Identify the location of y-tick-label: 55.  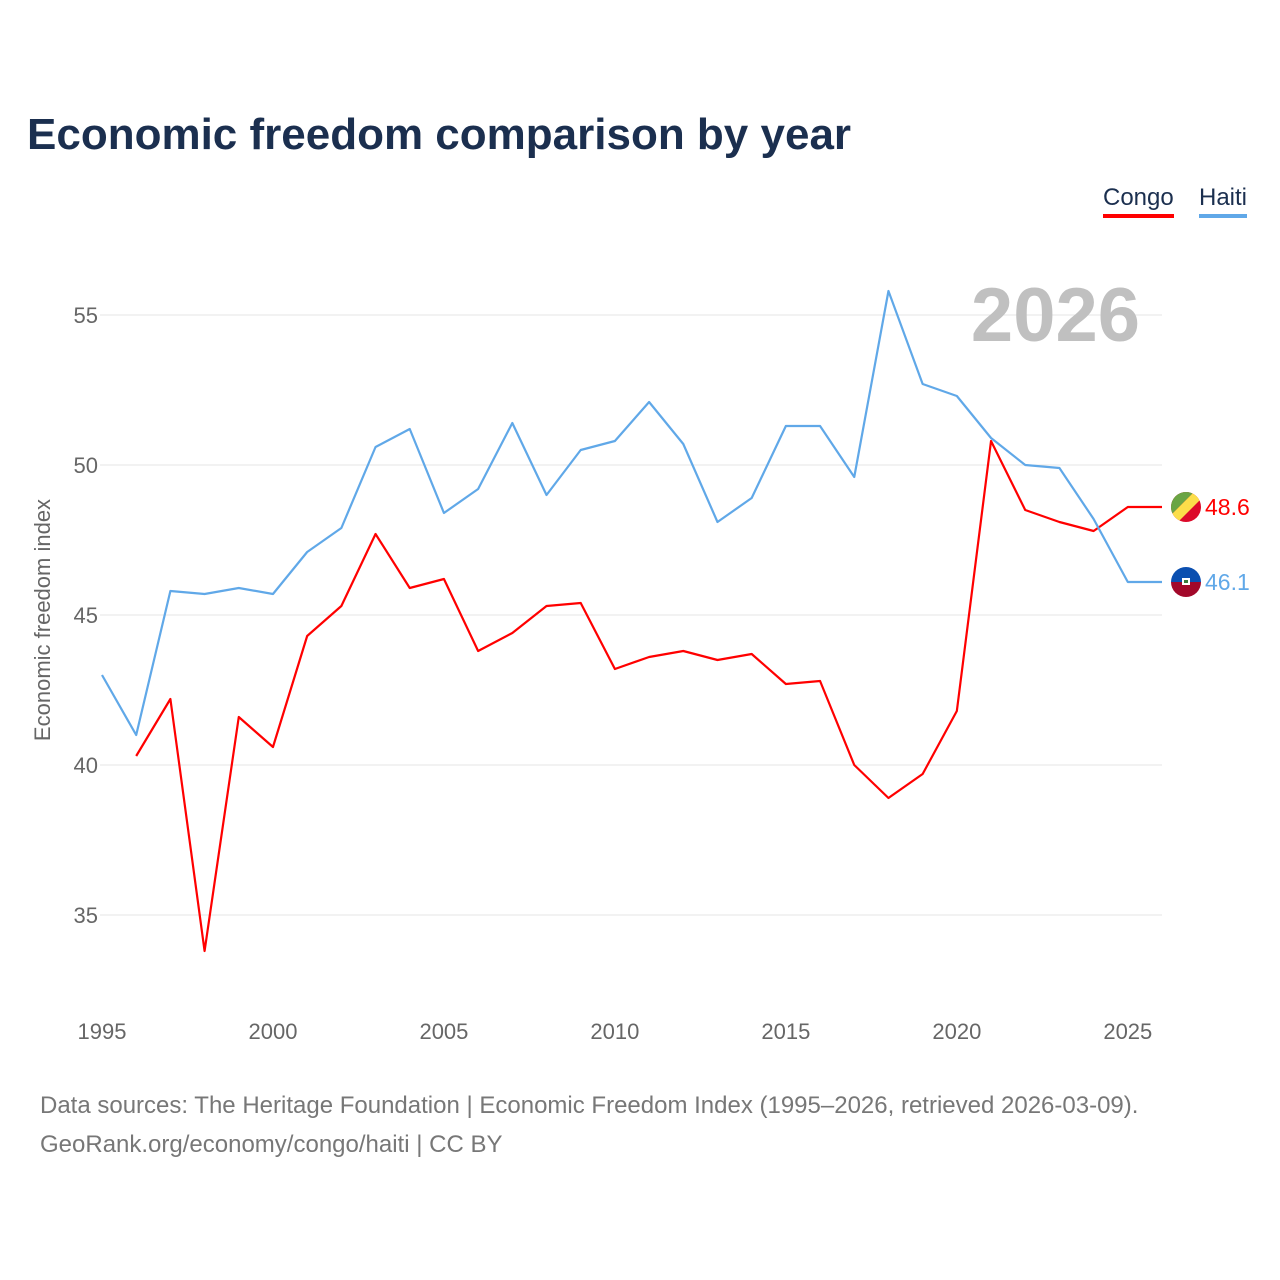
(86, 315).